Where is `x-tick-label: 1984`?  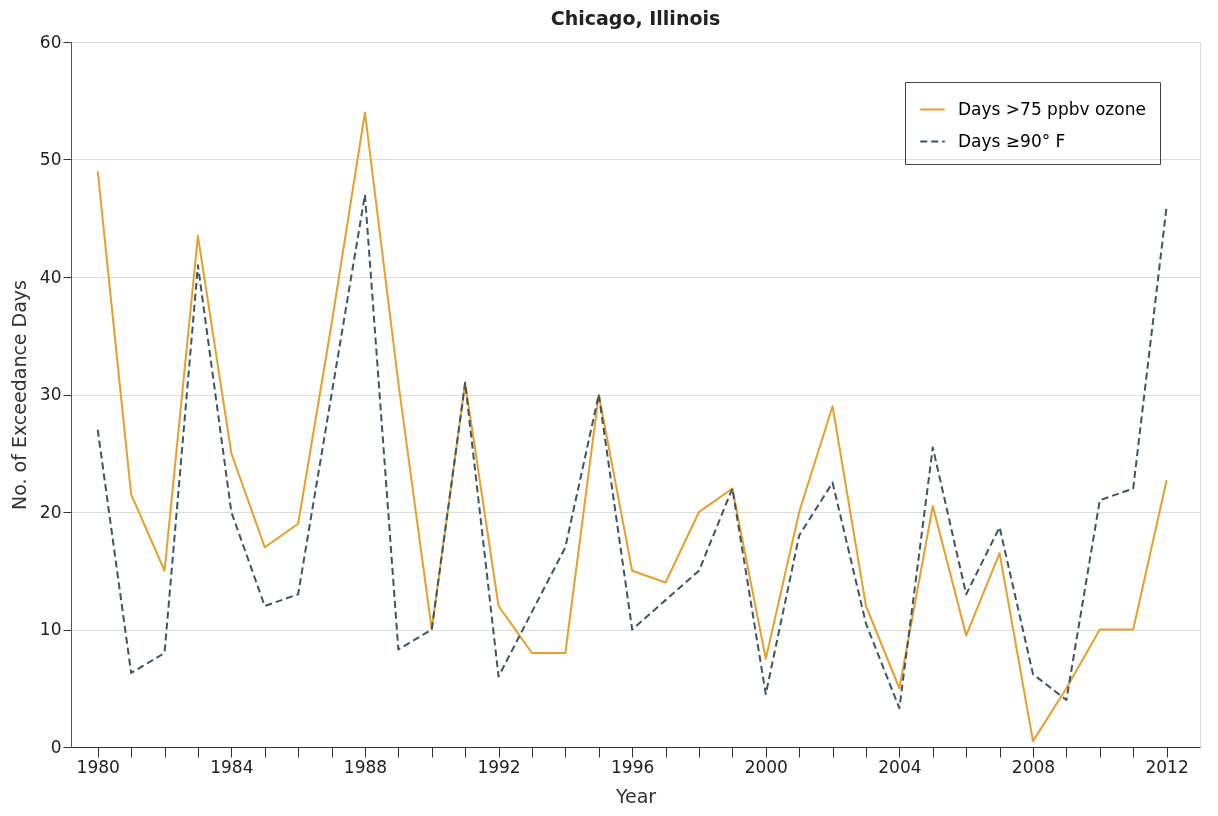 x-tick-label: 1984 is located at coordinates (232, 766).